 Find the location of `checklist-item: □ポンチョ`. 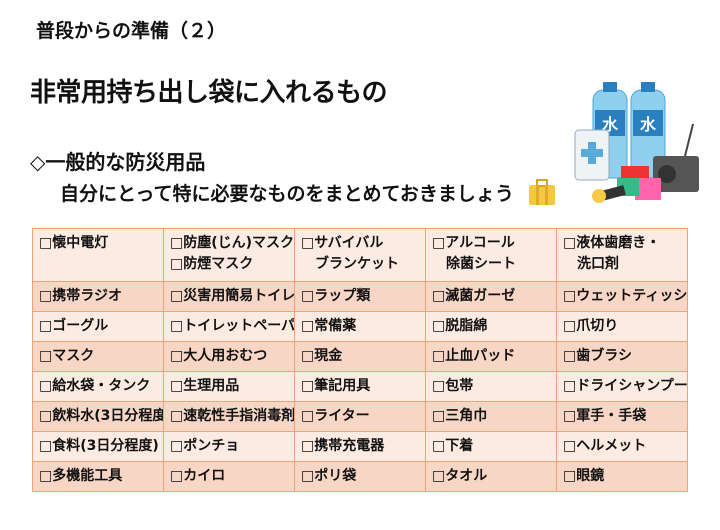

checklist-item: □ポンチョ is located at coordinates (229, 446).